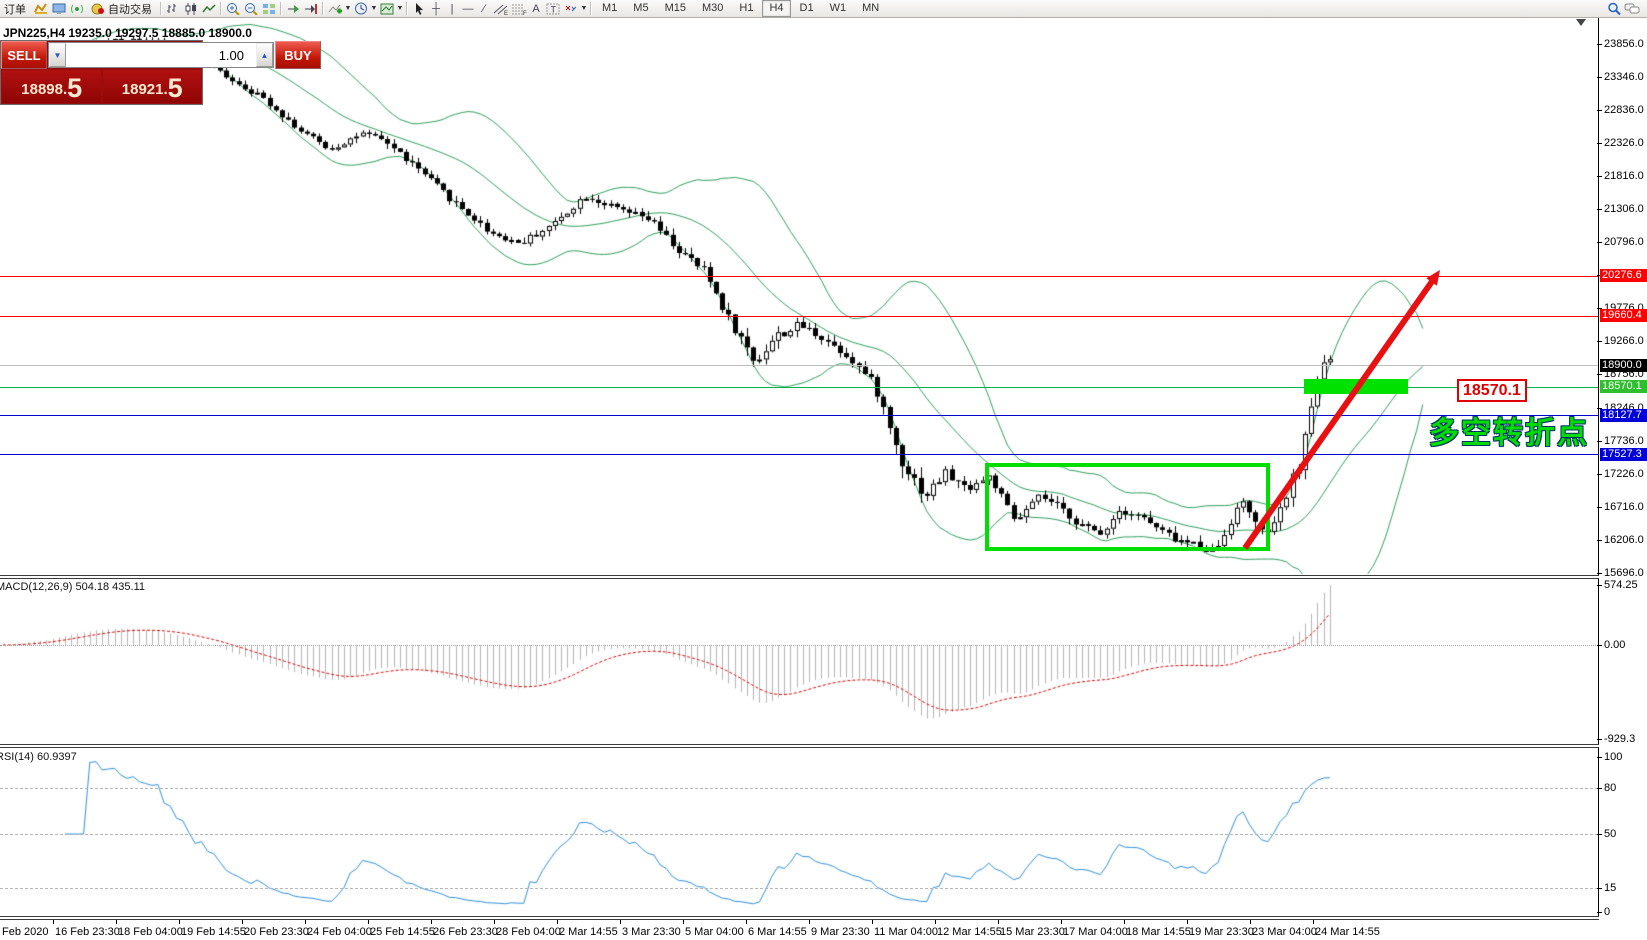 The height and width of the screenshot is (940, 1647). Describe the element at coordinates (675, 8) in the screenshot. I see `timeframe-button-m15: M15` at that location.